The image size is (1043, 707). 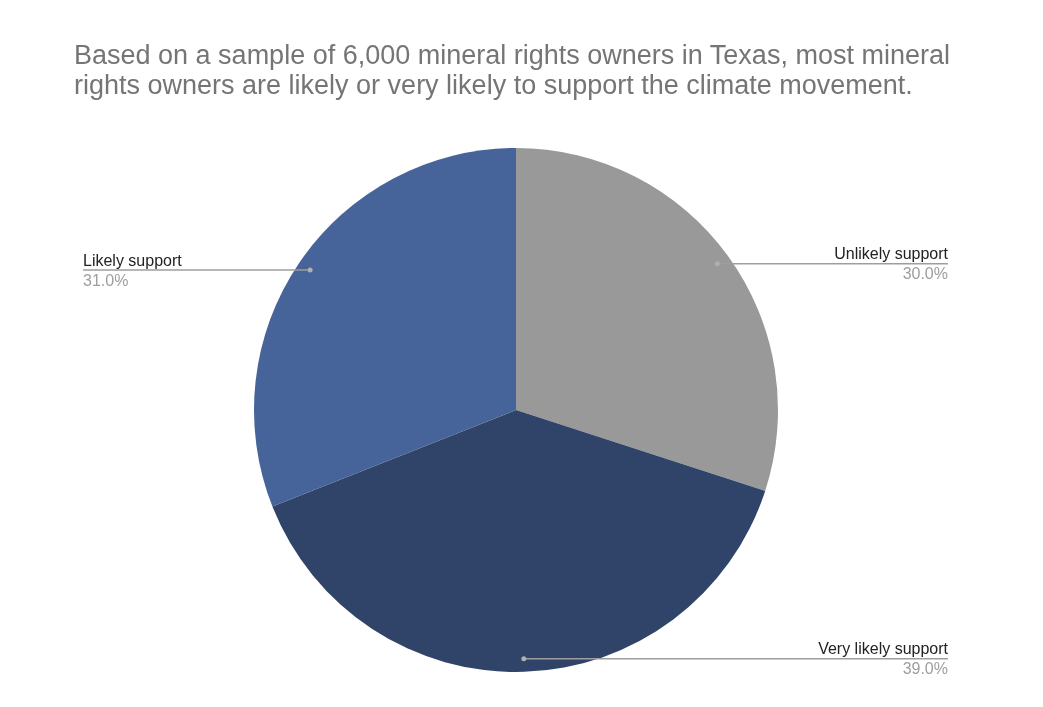 What do you see at coordinates (512, 70) in the screenshot?
I see `chart-title: Based on a sample of 6,000 mineral rights owners in Texas, most mineral rights owners are likely or very likely to support the climate movement.` at bounding box center [512, 70].